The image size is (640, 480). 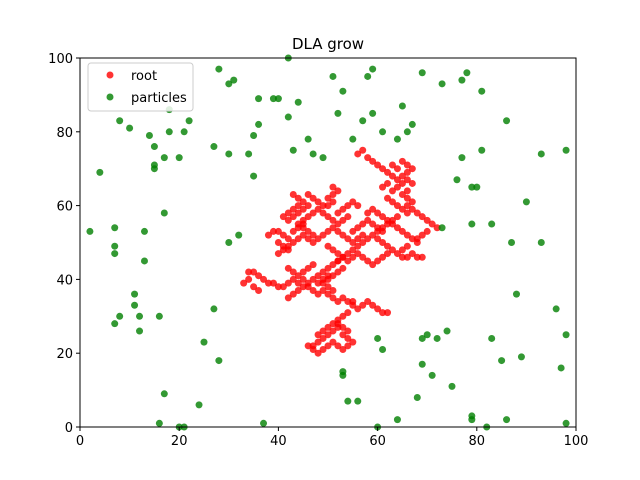 I want to click on legend-label-root: root, so click(x=144, y=76).